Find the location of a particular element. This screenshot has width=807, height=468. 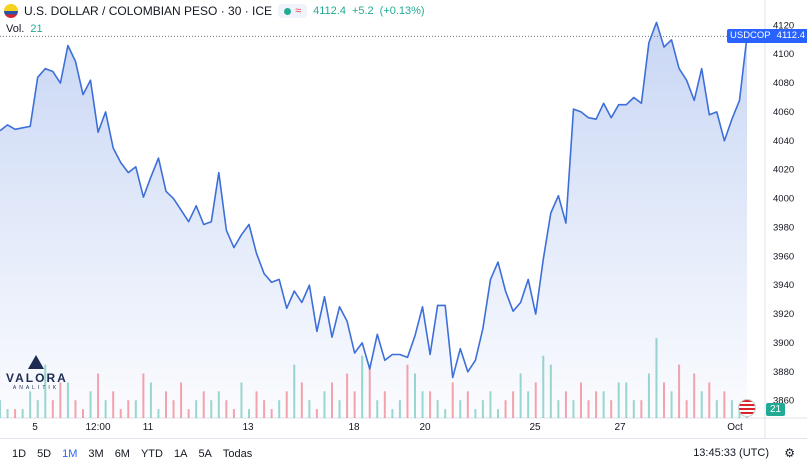

y-tick-label: 4020 is located at coordinates (783, 170).